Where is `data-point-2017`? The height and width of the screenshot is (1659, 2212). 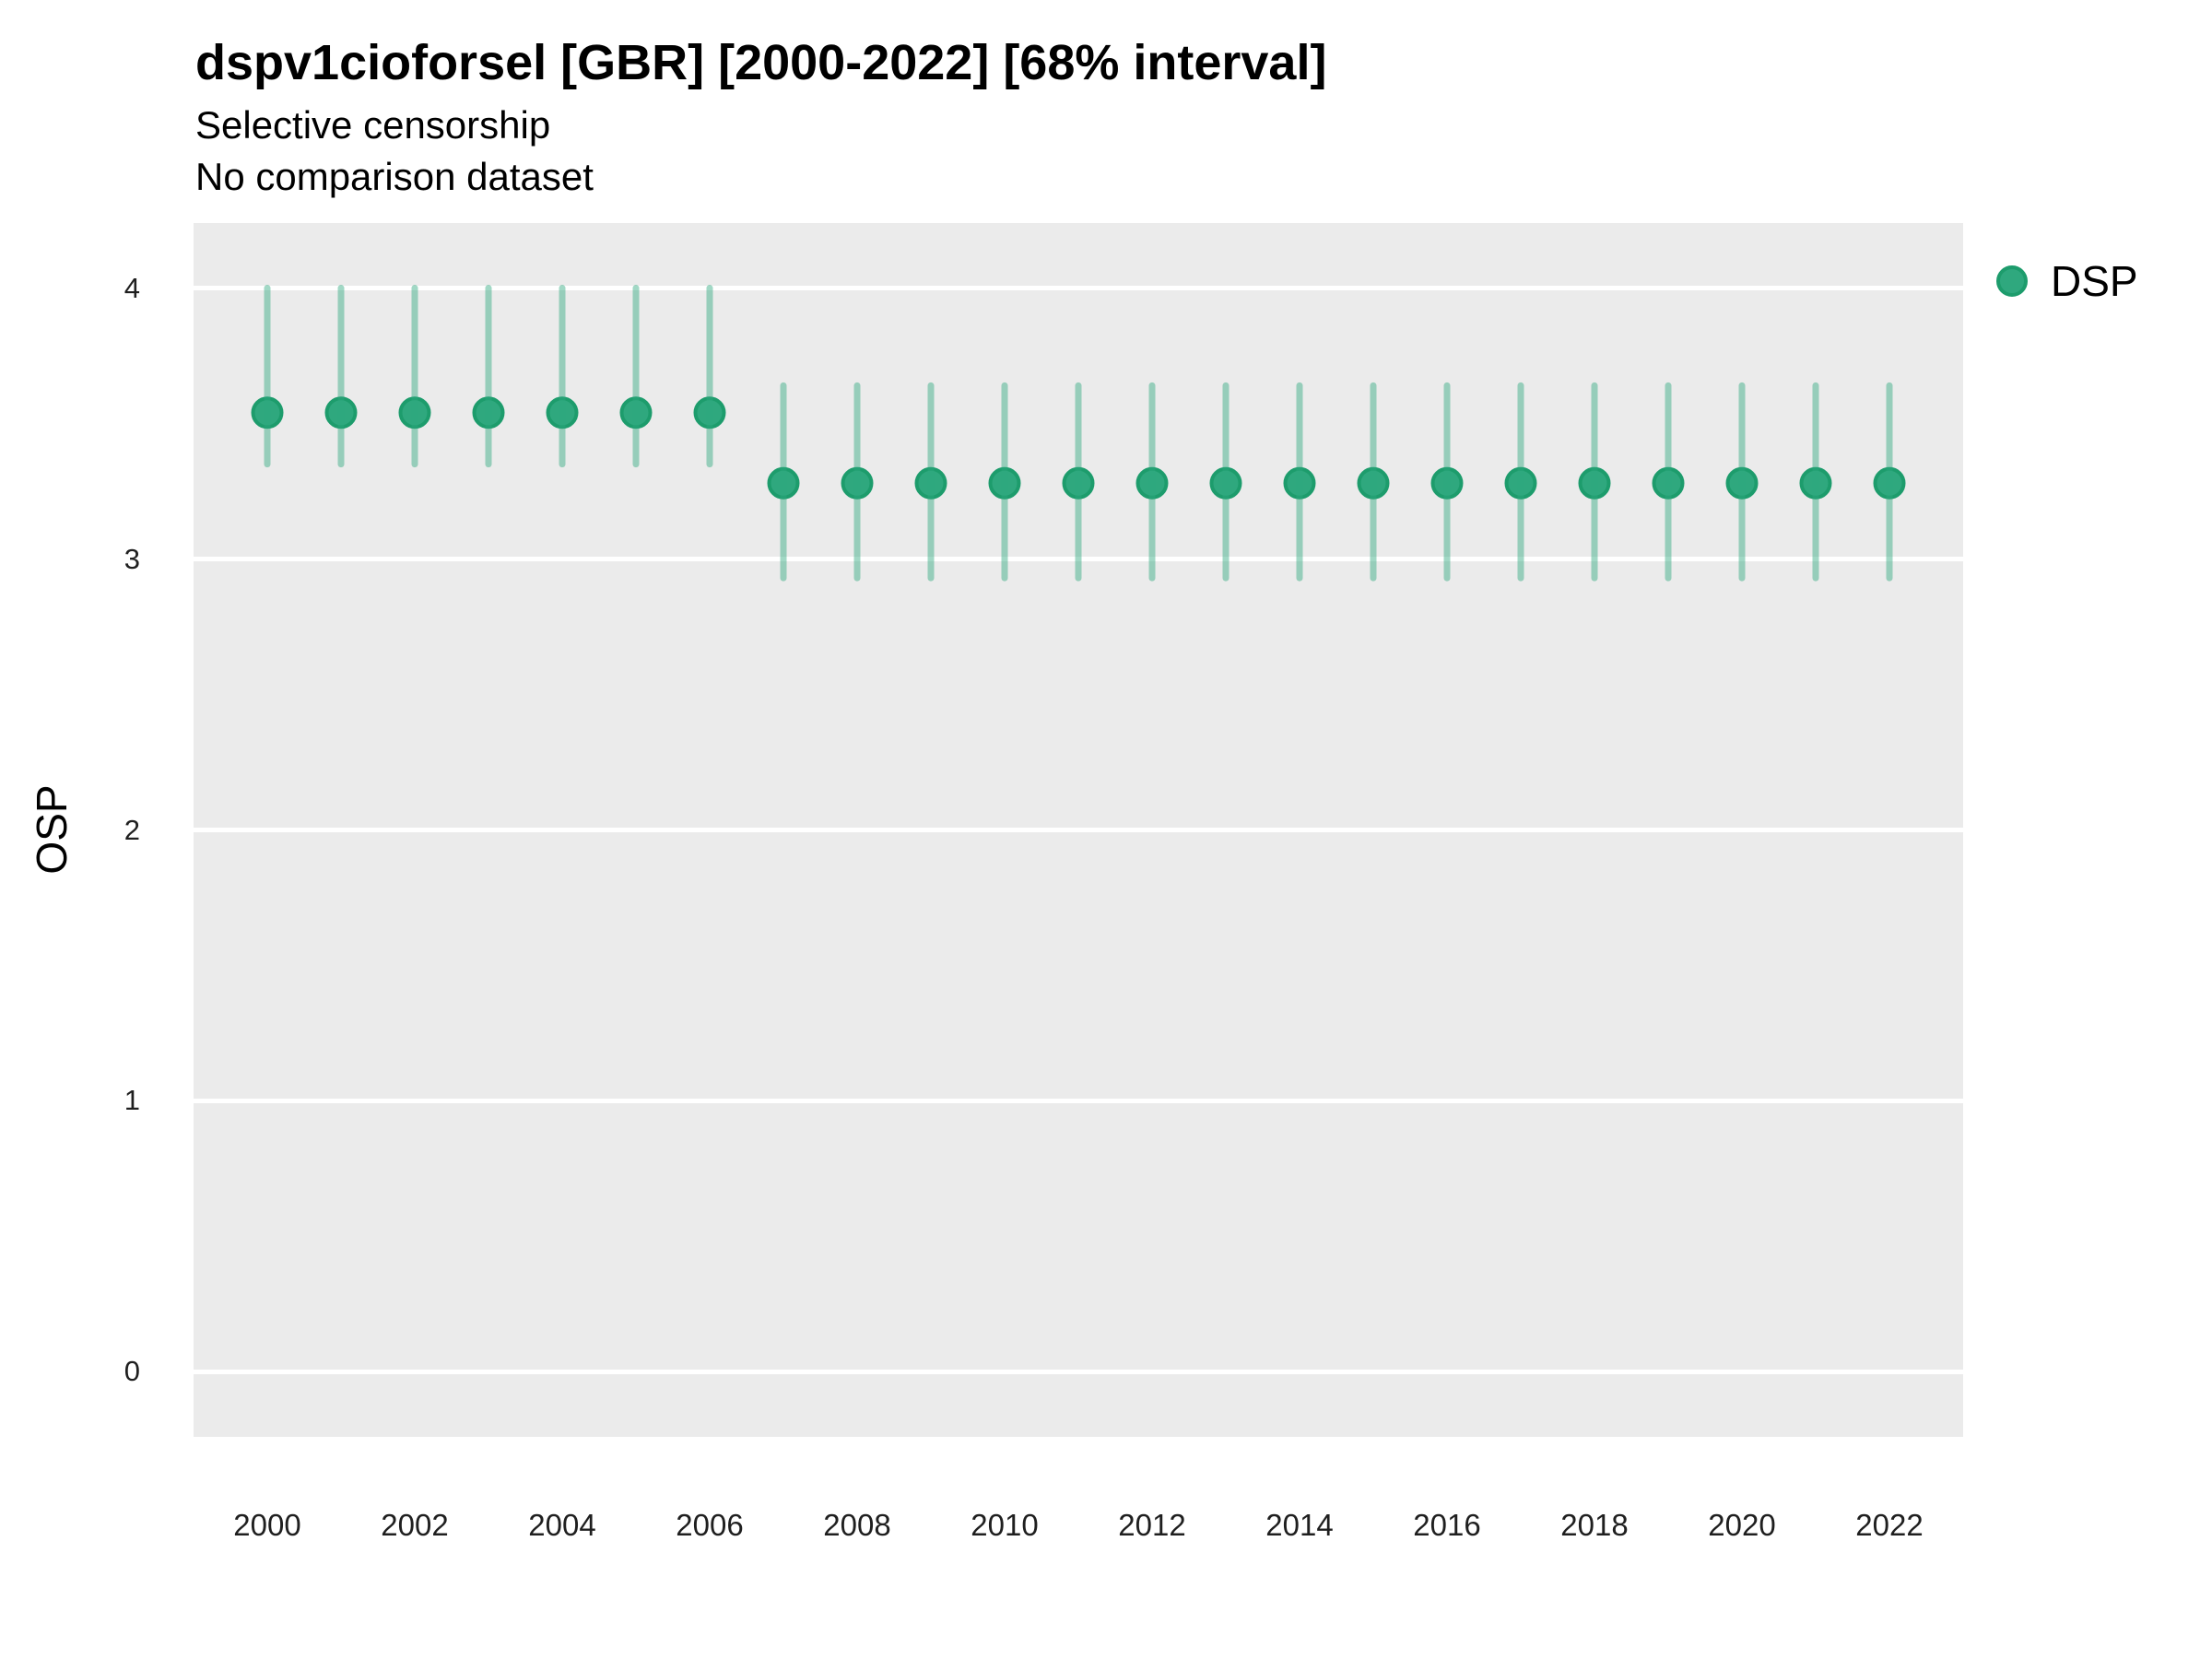
data-point-2017 is located at coordinates (1520, 483).